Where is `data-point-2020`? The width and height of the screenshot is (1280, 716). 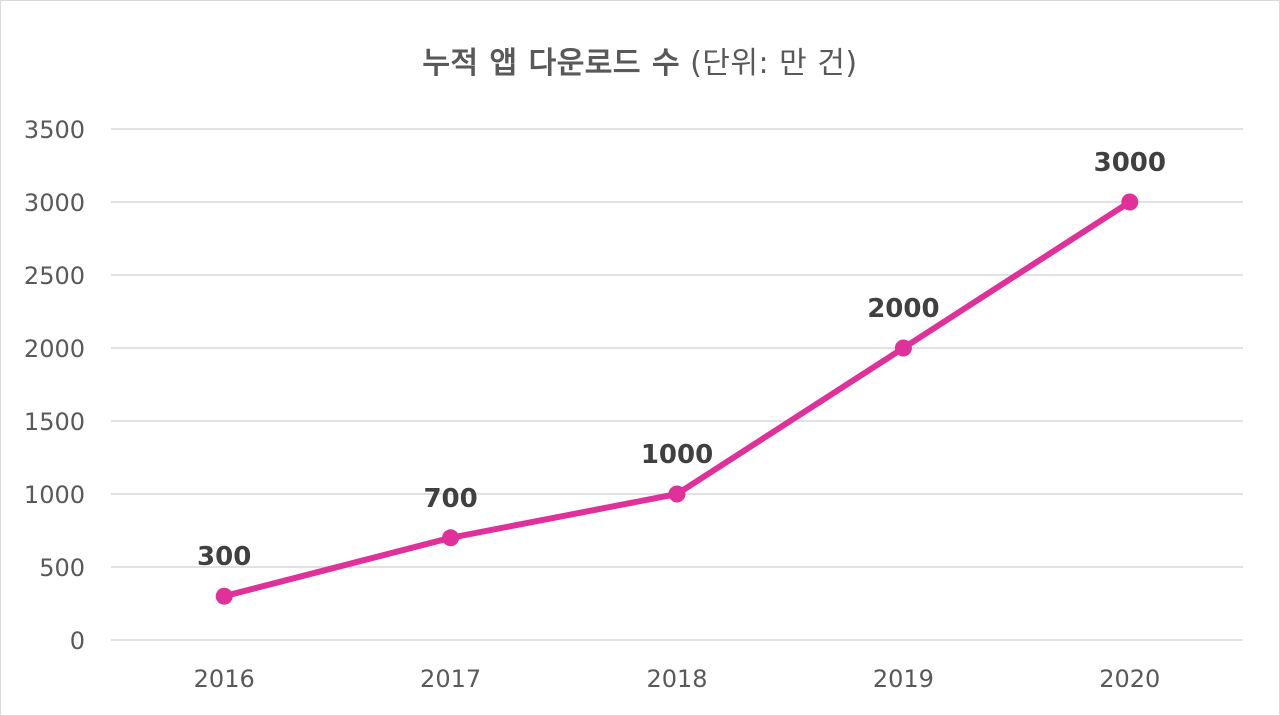
data-point-2020 is located at coordinates (1130, 202).